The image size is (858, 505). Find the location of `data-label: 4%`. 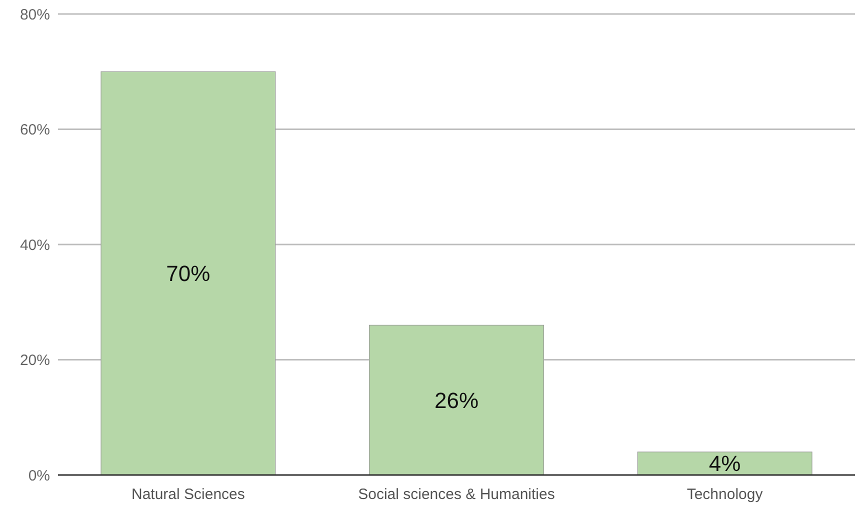

data-label: 4% is located at coordinates (724, 463).